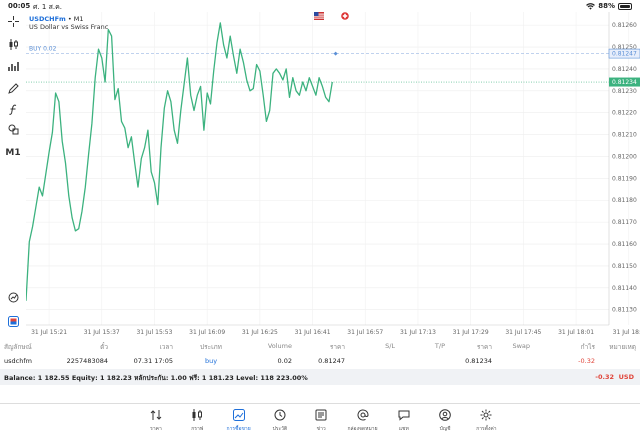 The height and width of the screenshot is (447, 640). I want to click on header-9: Swap, so click(521, 346).